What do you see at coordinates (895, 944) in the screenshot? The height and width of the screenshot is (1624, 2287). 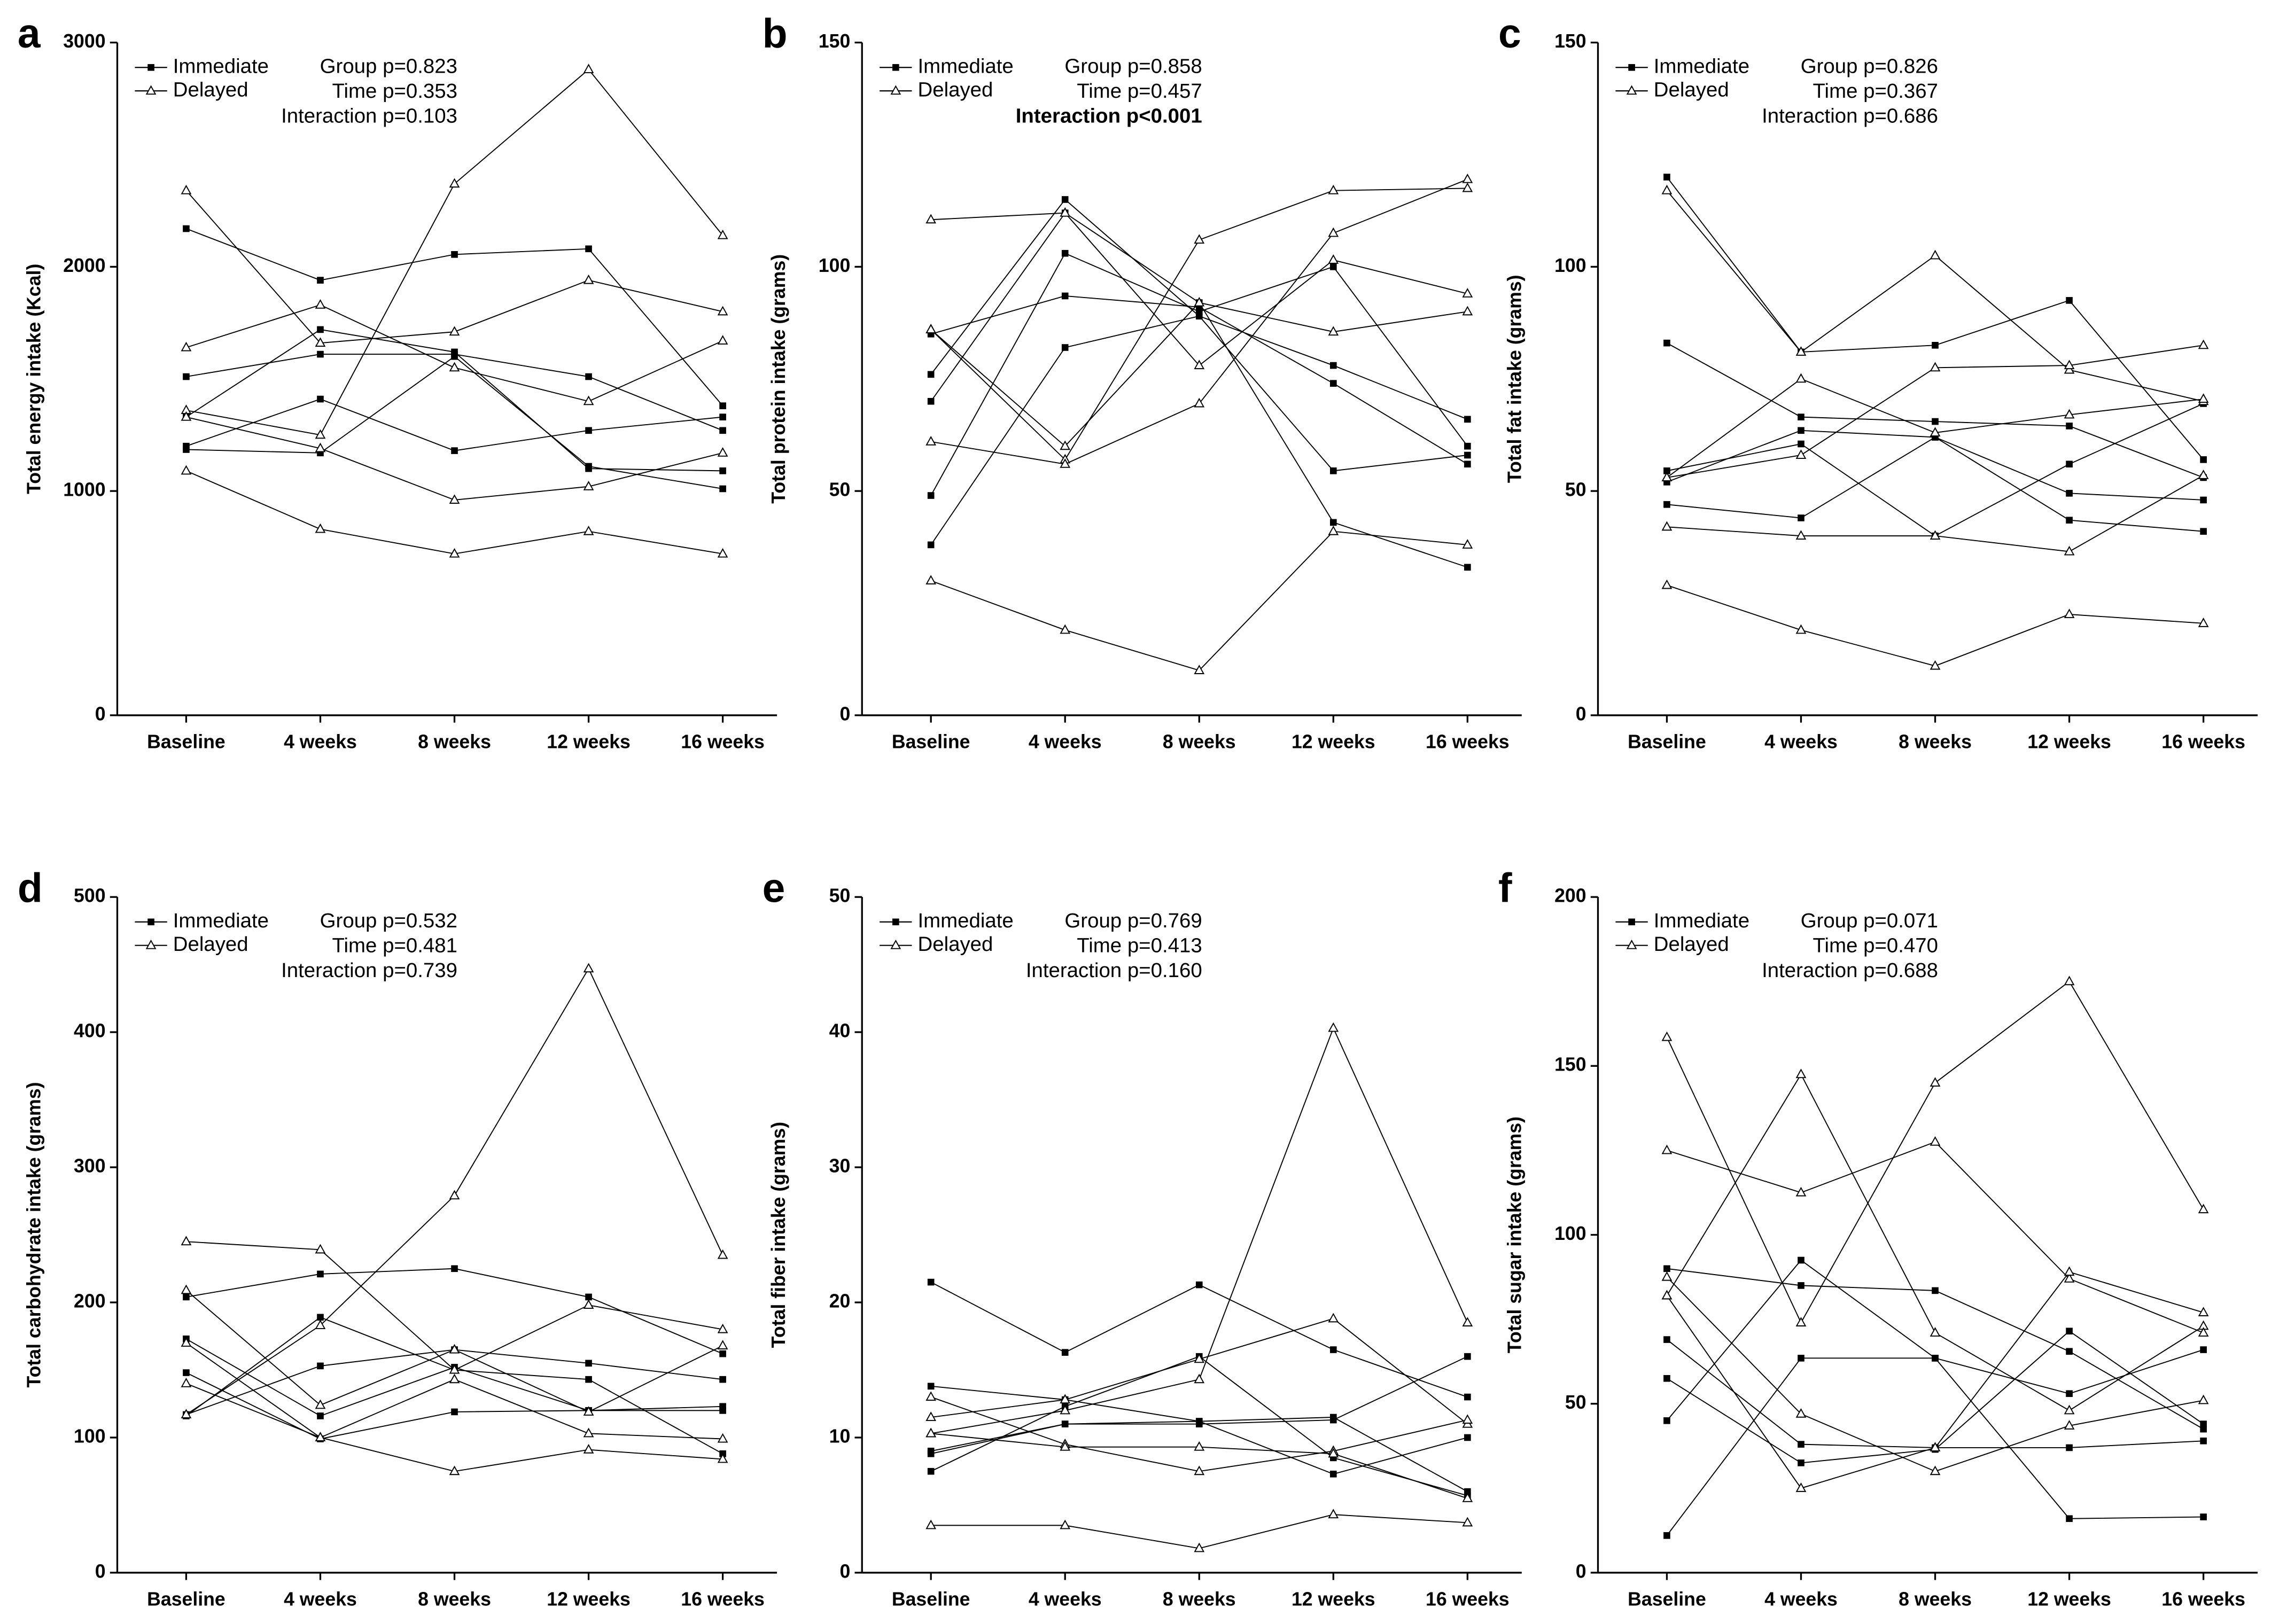 I see `legend-marker` at bounding box center [895, 944].